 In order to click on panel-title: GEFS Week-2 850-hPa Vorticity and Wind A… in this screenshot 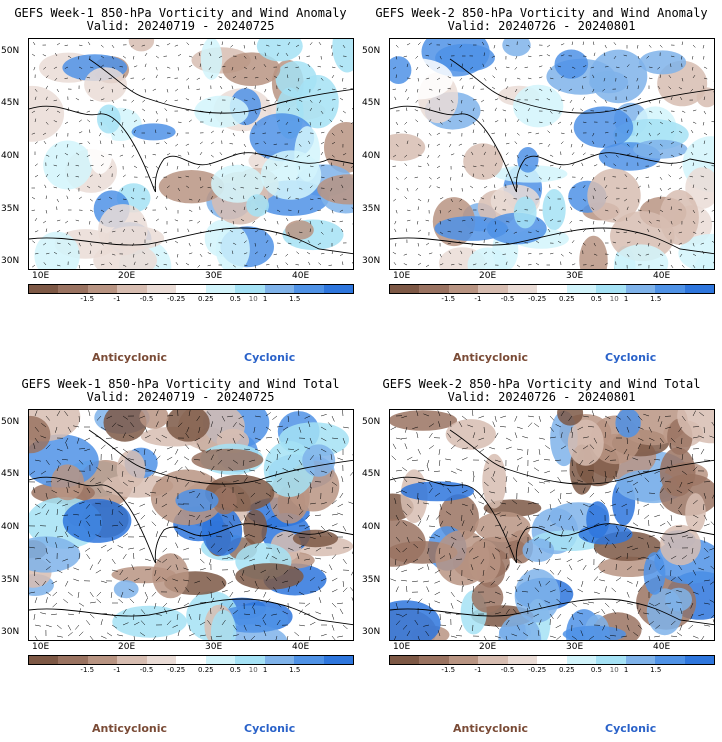, I will do `click(541, 13)`.